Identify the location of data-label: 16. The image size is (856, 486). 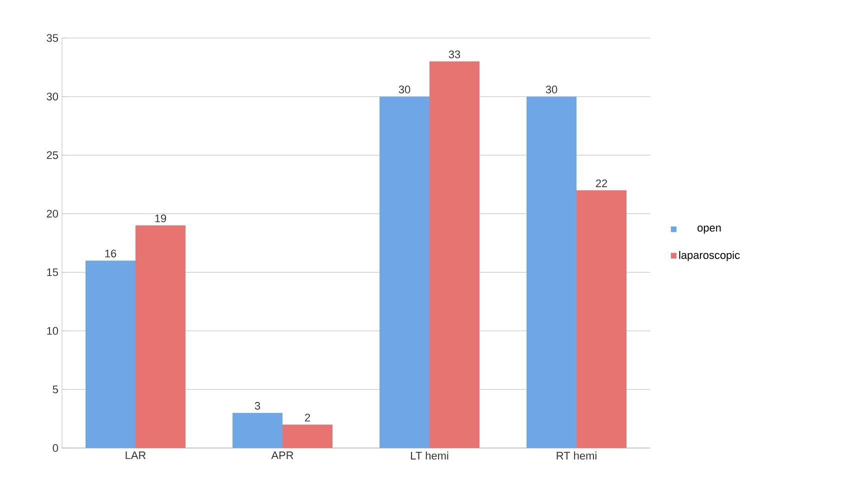
(110, 254).